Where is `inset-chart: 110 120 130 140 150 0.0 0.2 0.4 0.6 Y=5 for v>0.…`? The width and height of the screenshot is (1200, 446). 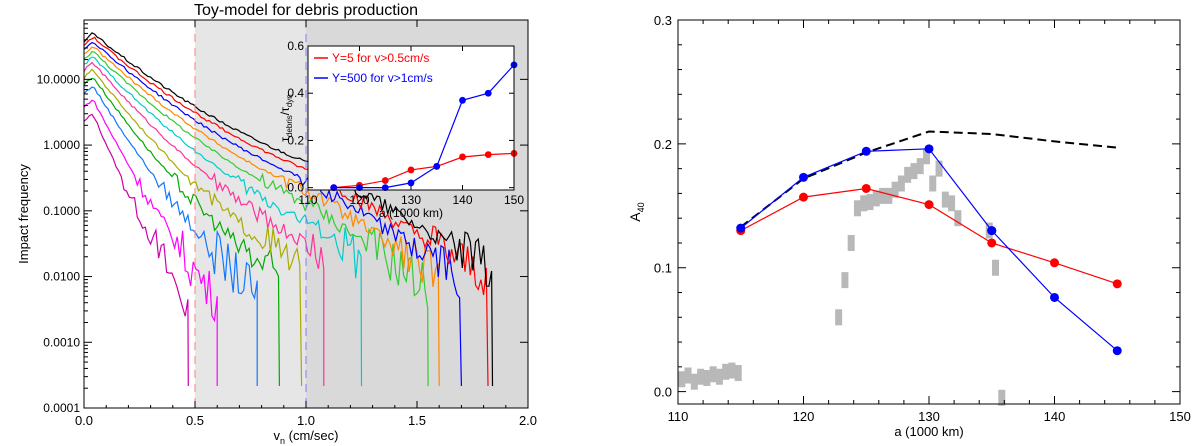 inset-chart: 110 120 130 140 150 0.0 0.2 0.4 0.6 Y=5 for v>0.… is located at coordinates (401, 129).